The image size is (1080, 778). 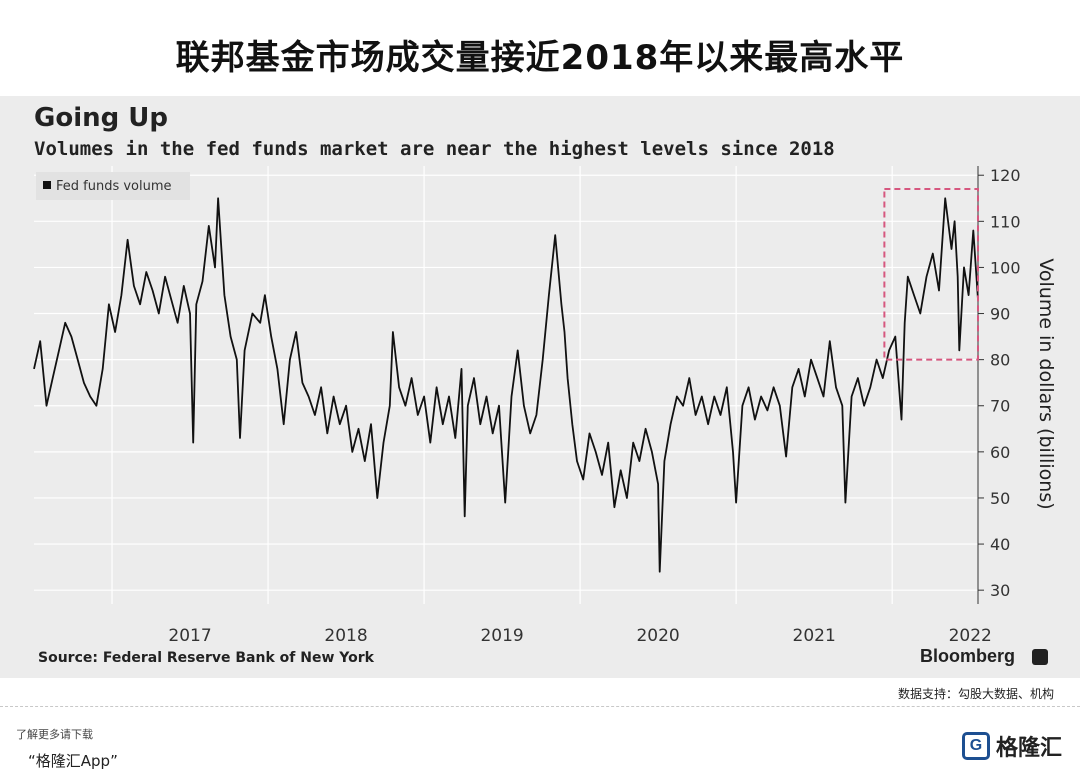 I want to click on y-axis-label: Volume in dollars (billions), so click(x=1046, y=383).